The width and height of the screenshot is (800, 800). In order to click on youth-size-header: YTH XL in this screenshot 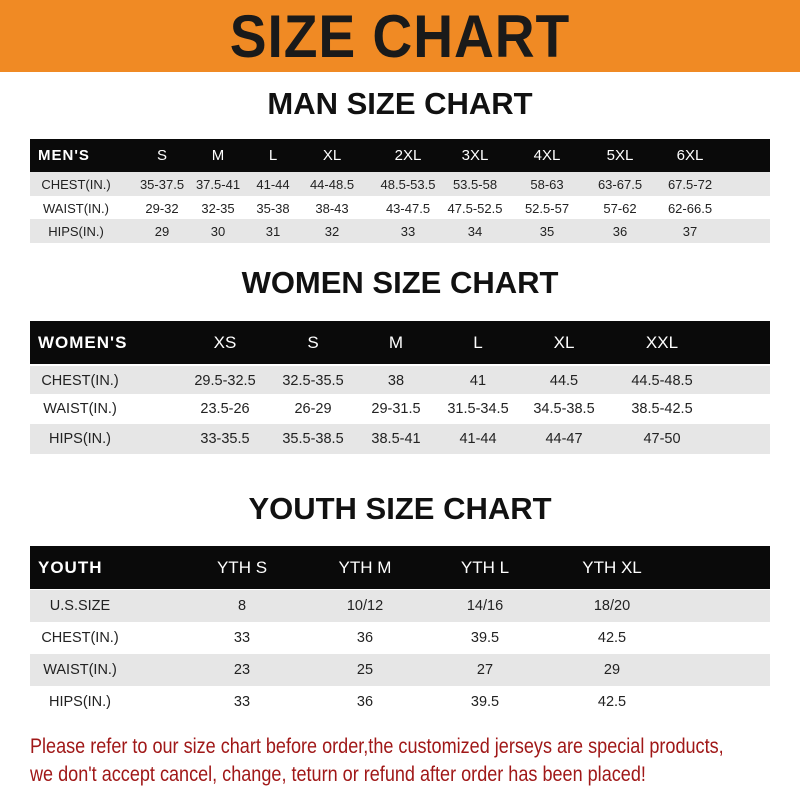, I will do `click(612, 567)`.